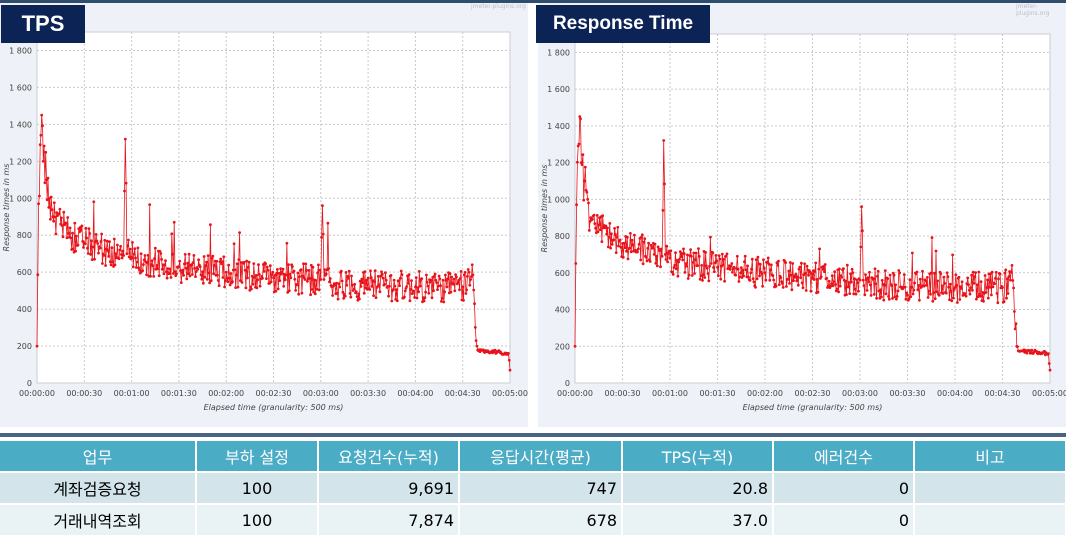 Image resolution: width=1066 pixels, height=538 pixels. What do you see at coordinates (20, 198) in the screenshot?
I see `y-tick-label: 1 000` at bounding box center [20, 198].